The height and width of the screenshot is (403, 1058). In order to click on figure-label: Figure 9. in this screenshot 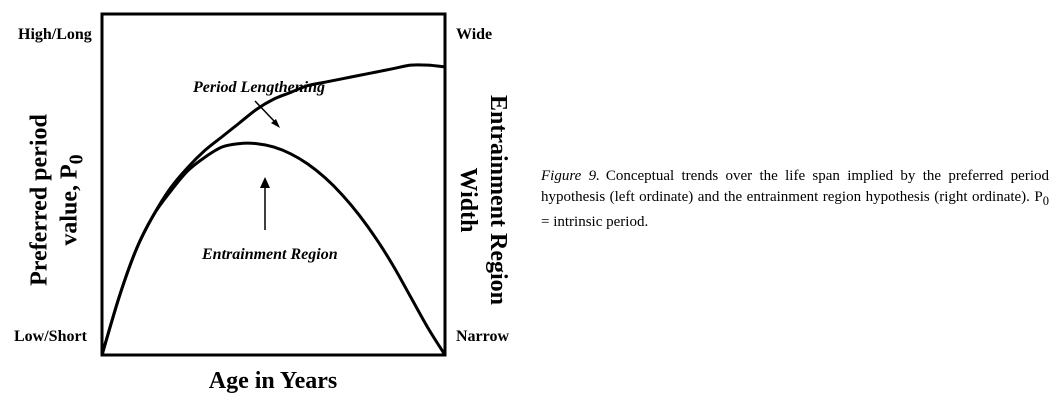, I will do `click(570, 176)`.